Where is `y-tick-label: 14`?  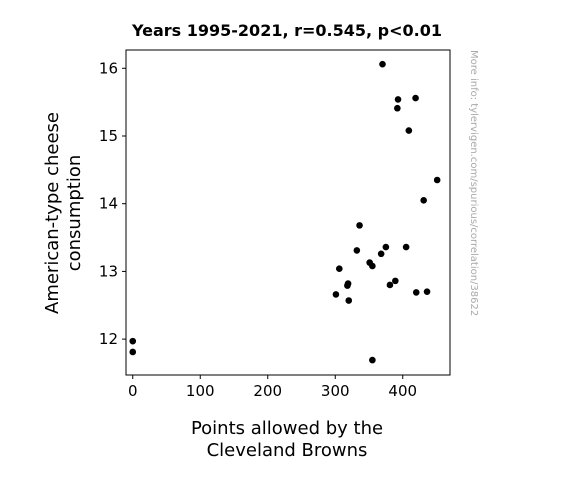 y-tick-label: 14 is located at coordinates (108, 204).